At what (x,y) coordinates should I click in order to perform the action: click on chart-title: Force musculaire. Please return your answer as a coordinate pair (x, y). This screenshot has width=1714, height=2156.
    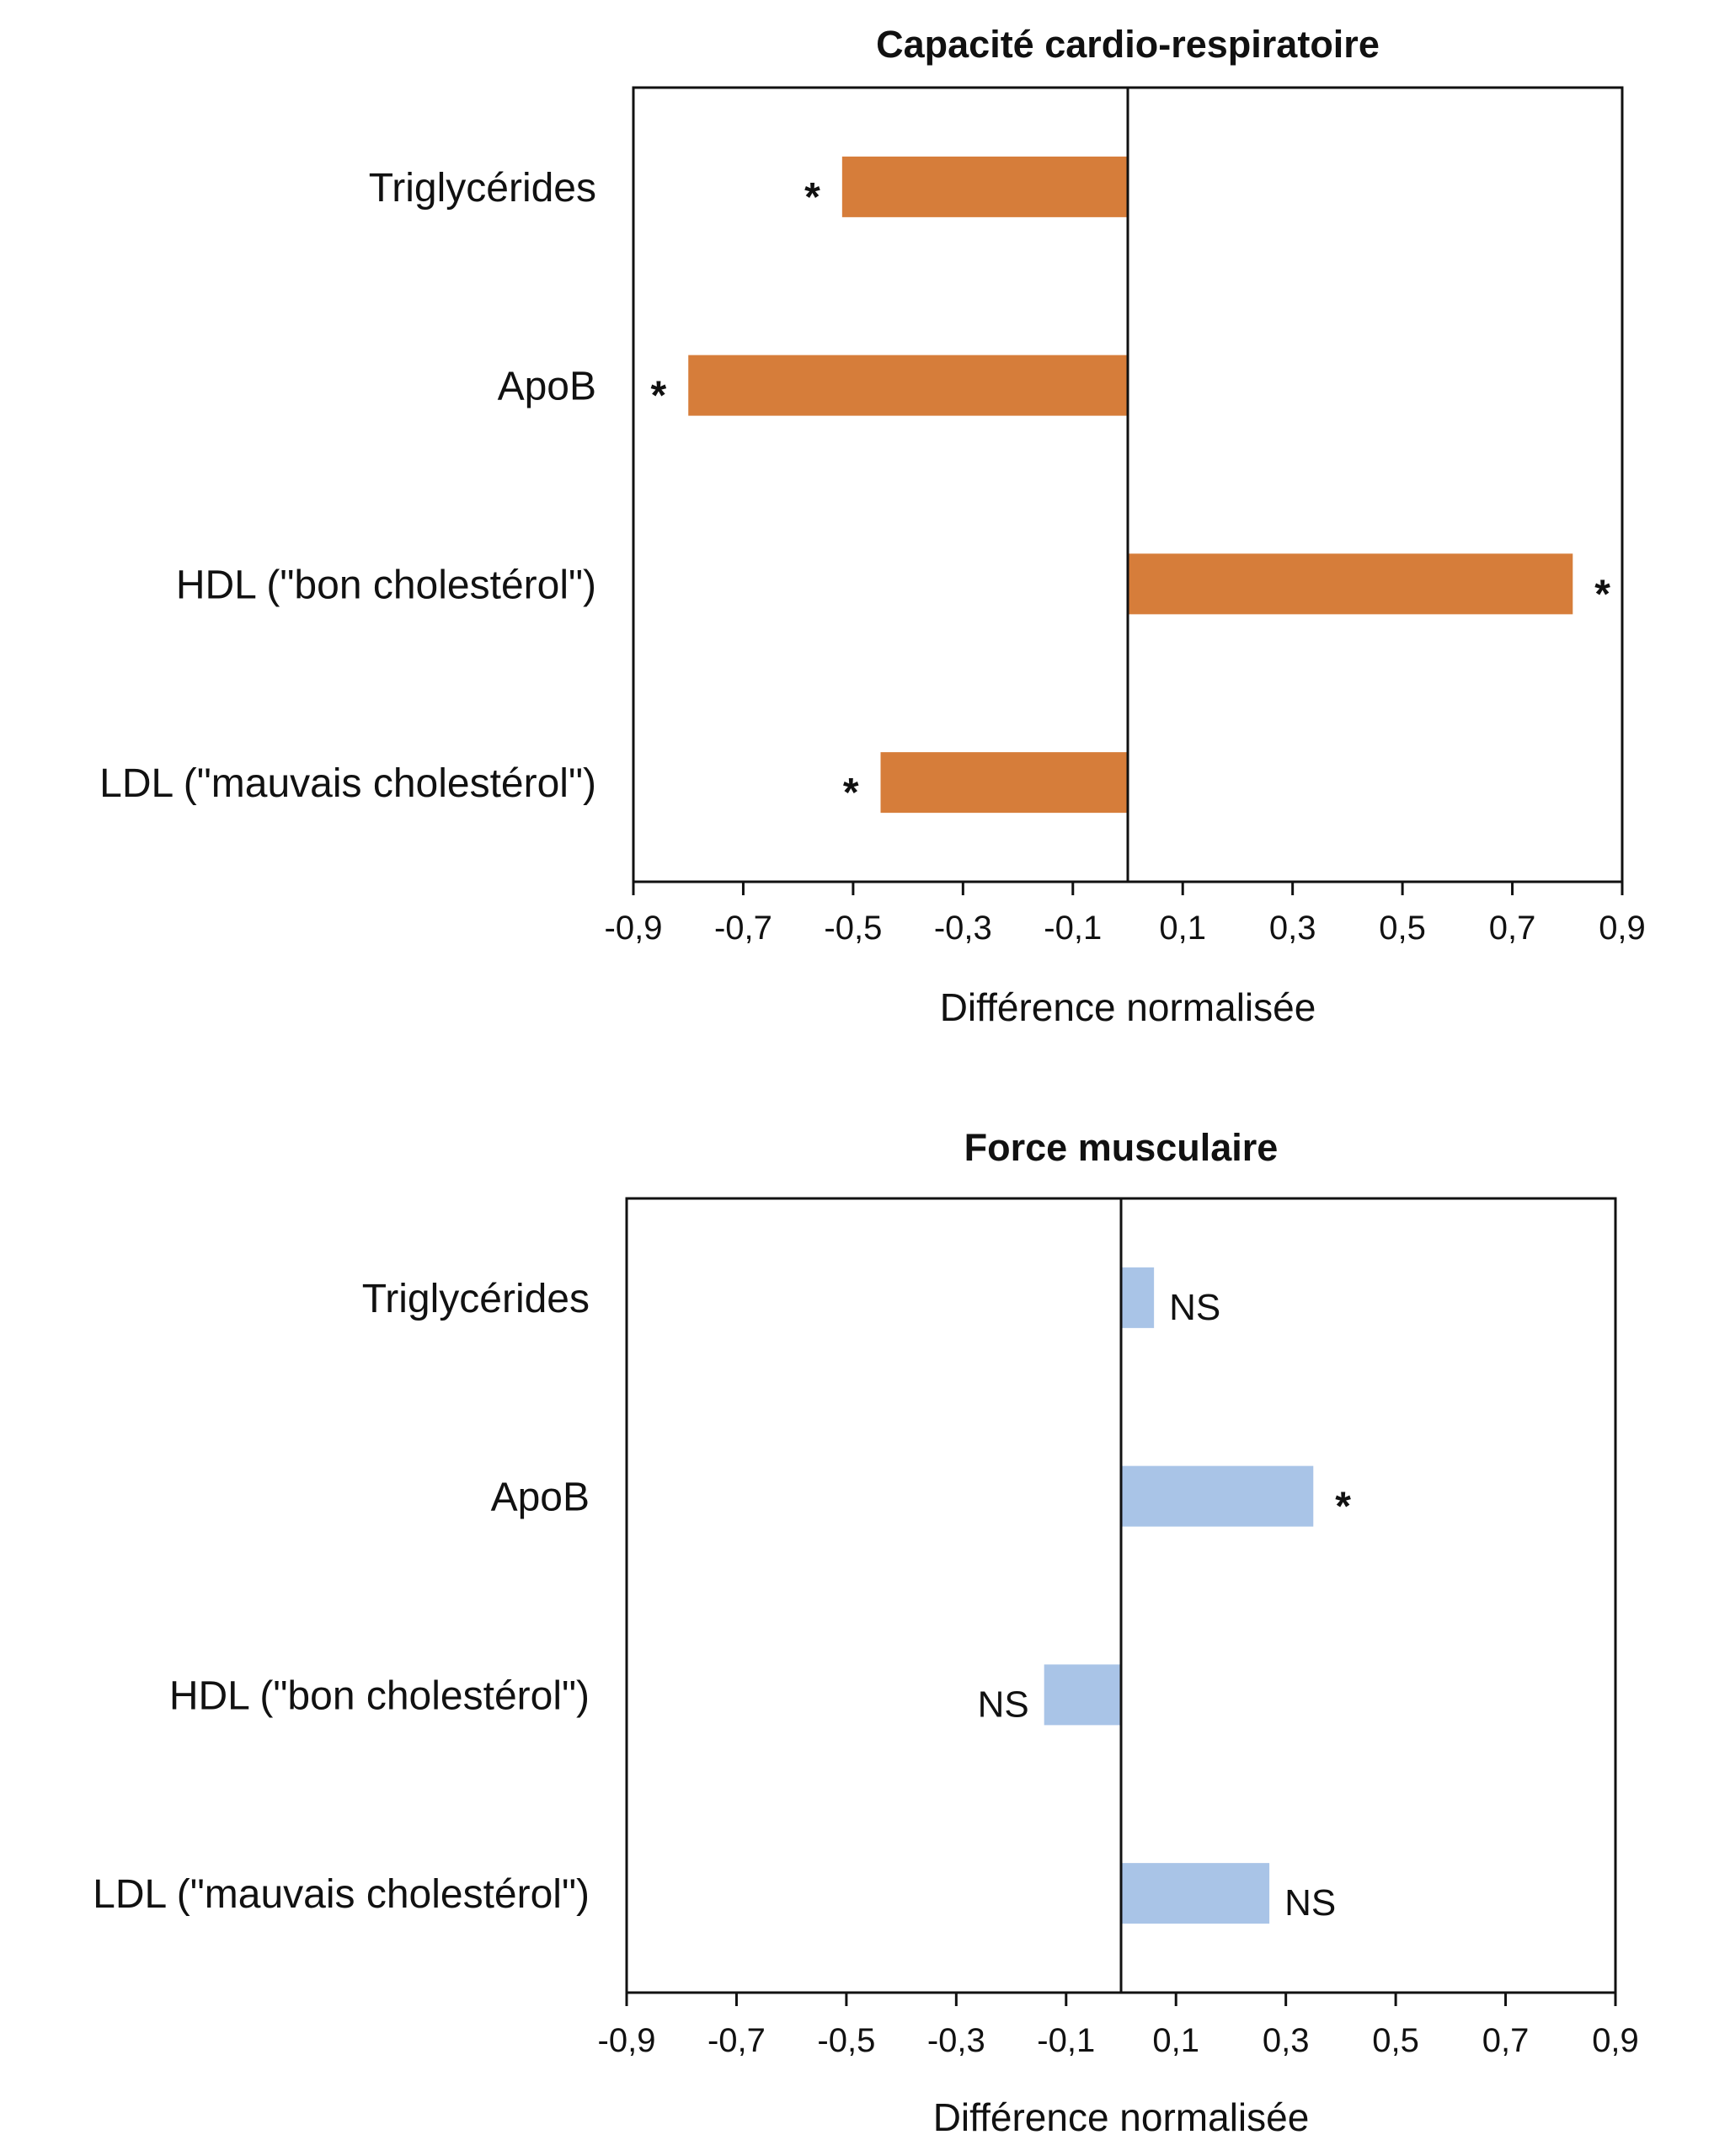
    Looking at the image, I should click on (1121, 1147).